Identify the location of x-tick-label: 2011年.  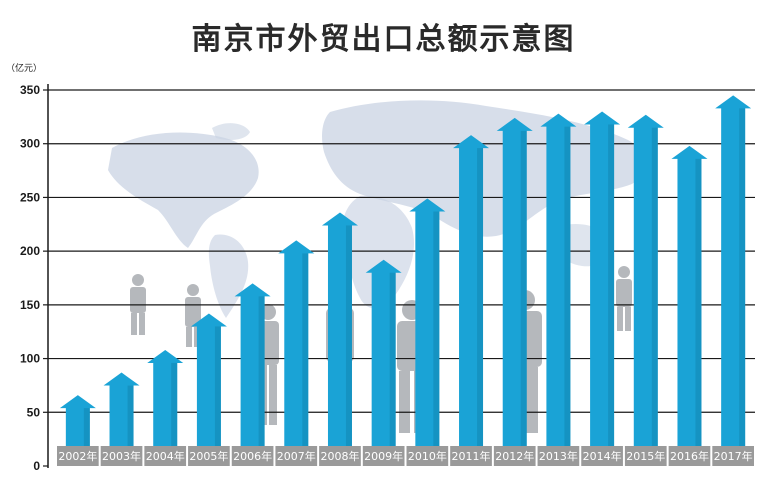
(471, 456).